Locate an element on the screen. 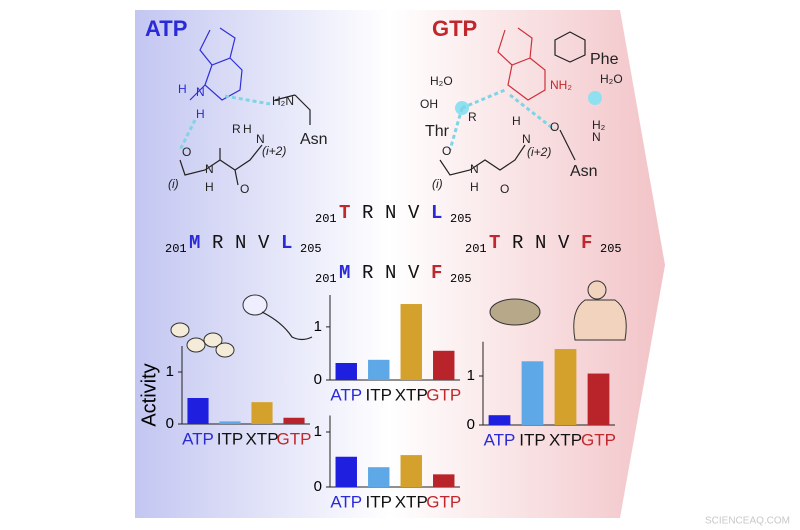  chem-label: Phe is located at coordinates (604, 59).